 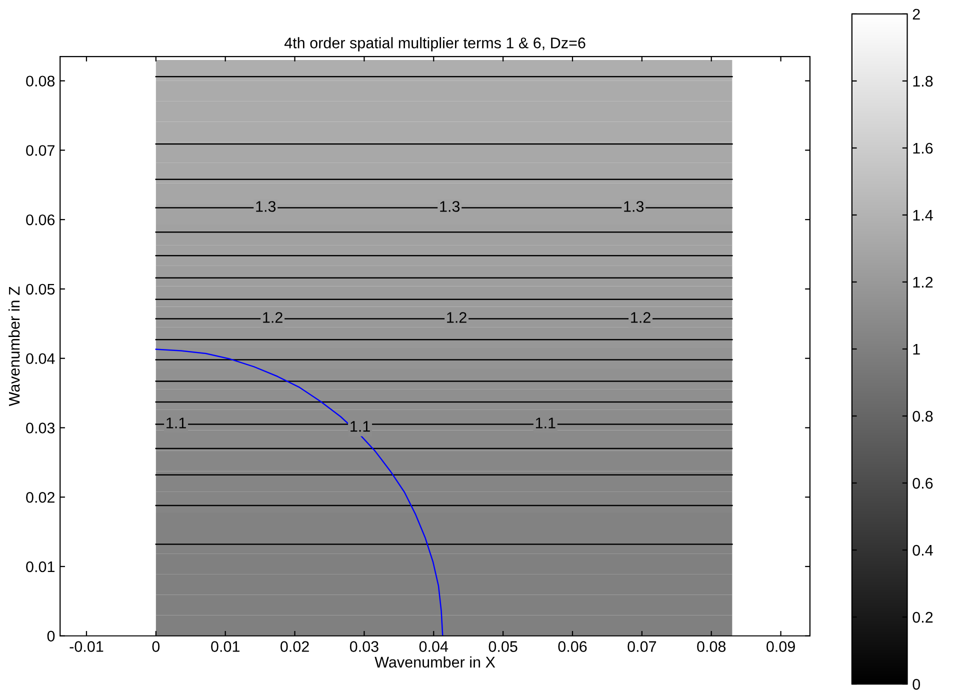 What do you see at coordinates (40, 81) in the screenshot?
I see `y-tick-label: 0.08` at bounding box center [40, 81].